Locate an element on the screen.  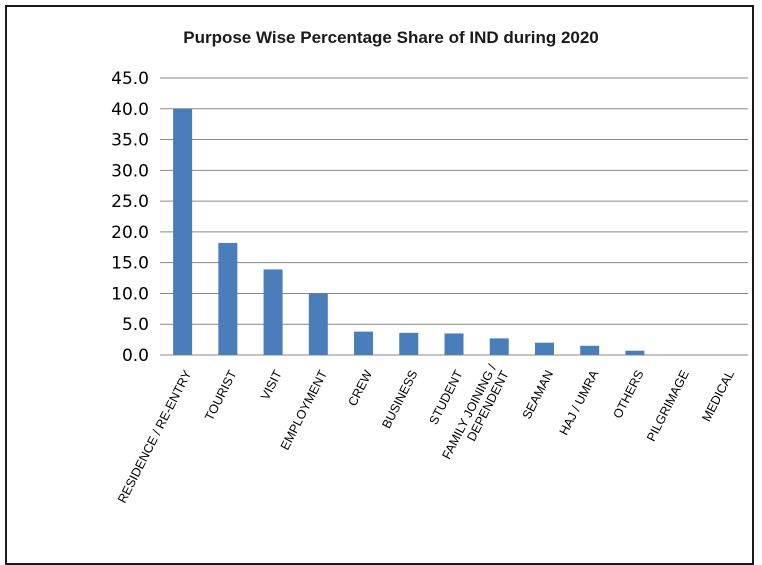
svg-text: BUSINESS is located at coordinates (399, 399).